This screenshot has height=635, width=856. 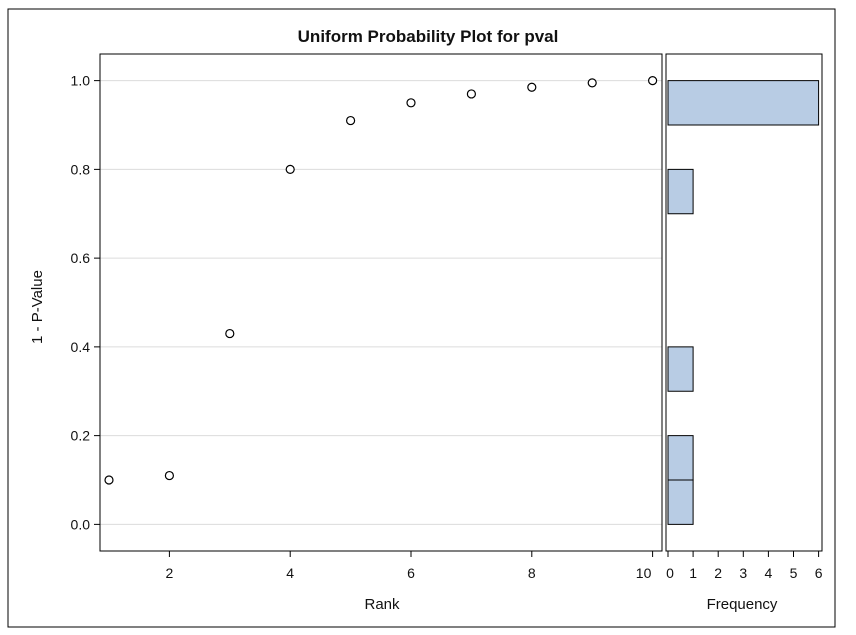 I want to click on y-axis-label: 1 - P-Value, so click(x=37, y=307).